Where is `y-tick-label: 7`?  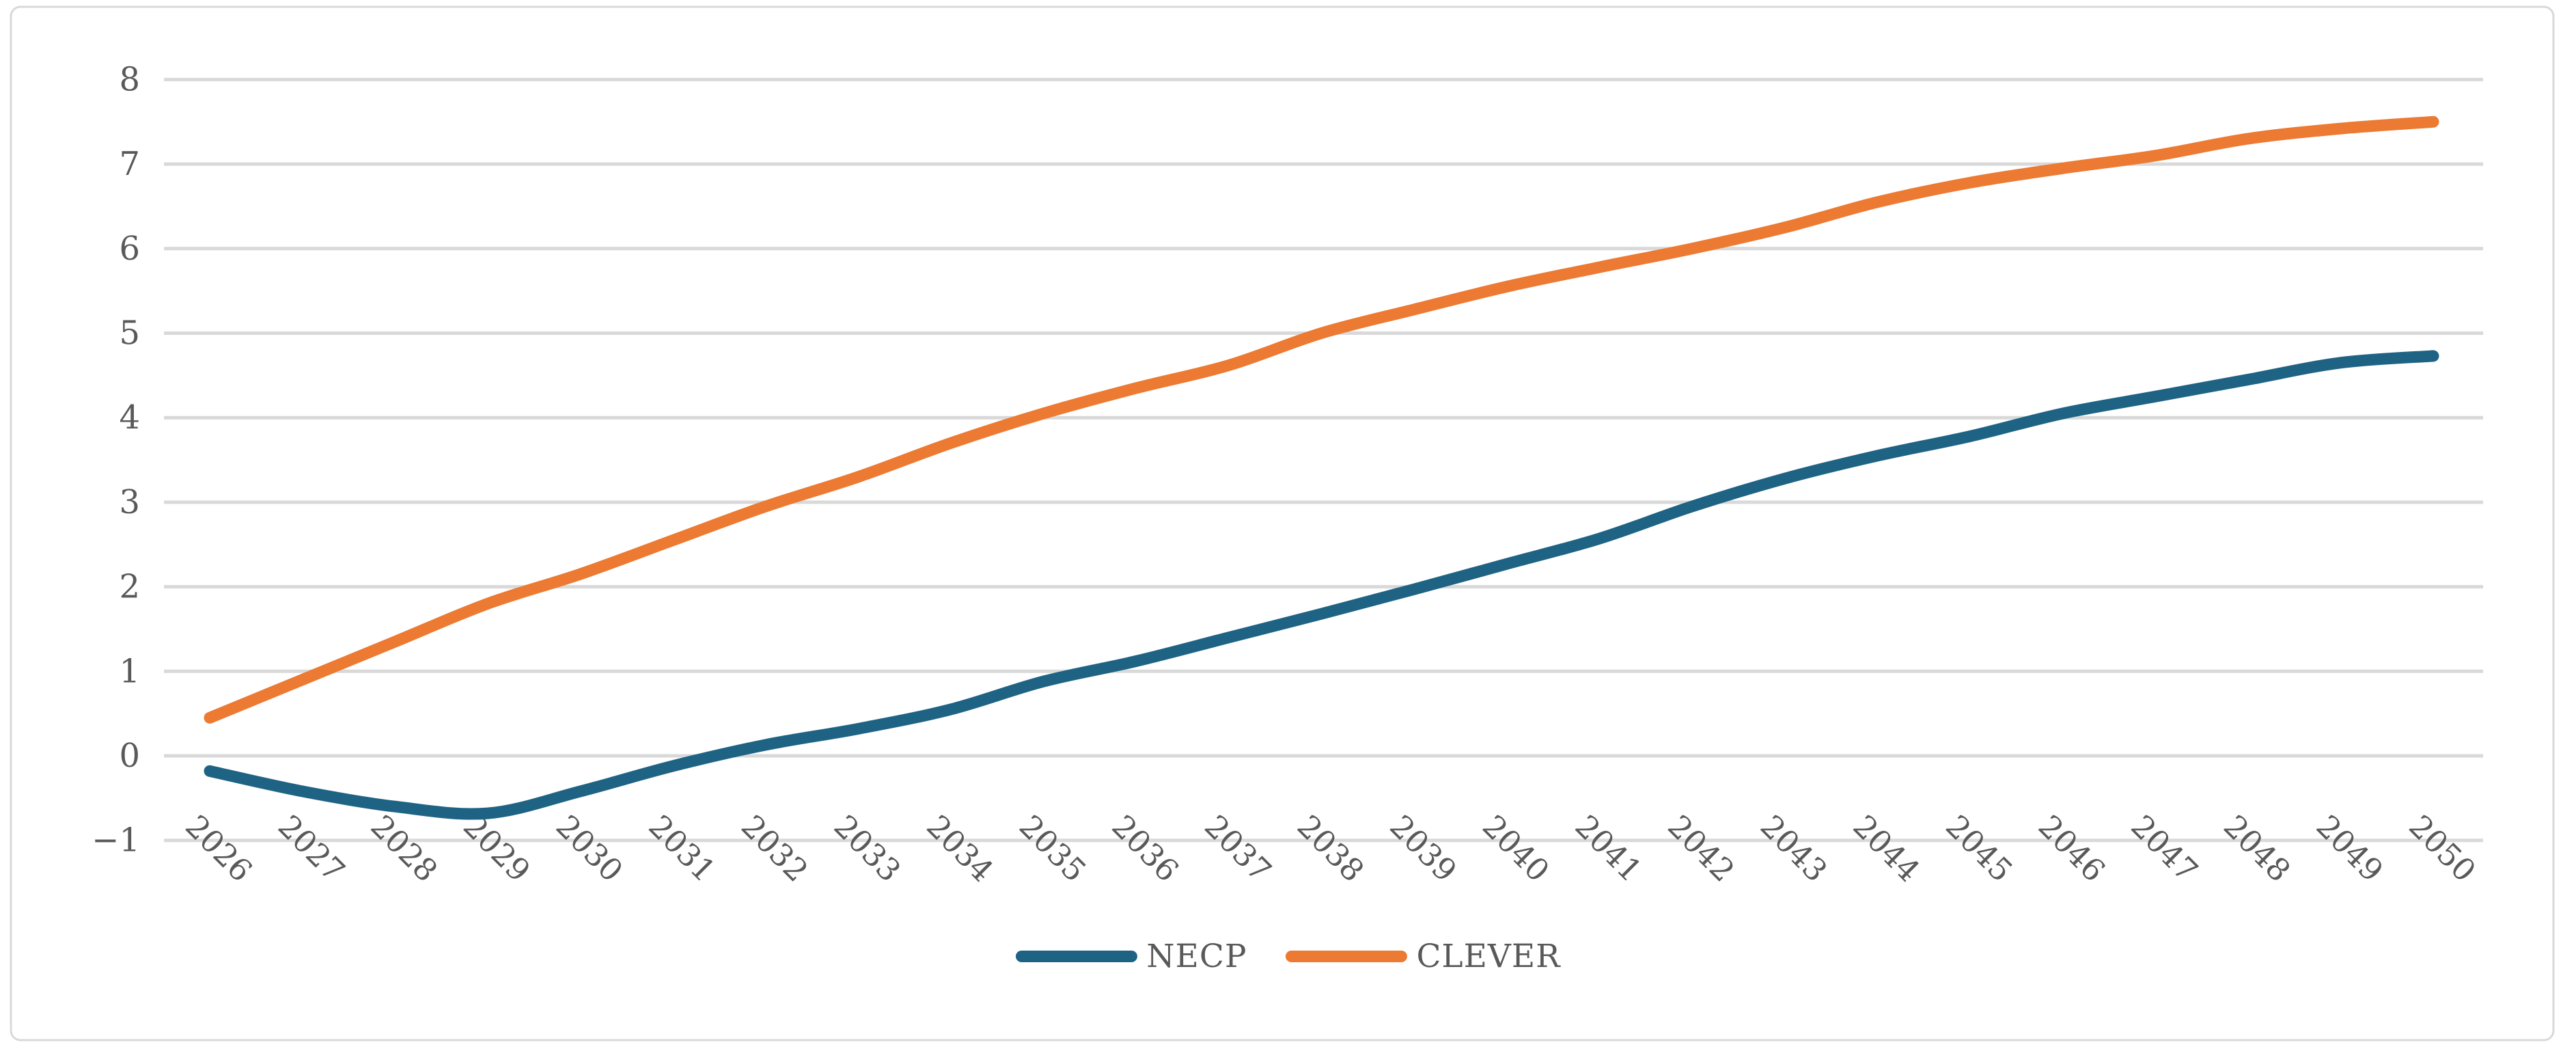
y-tick-label: 7 is located at coordinates (129, 164).